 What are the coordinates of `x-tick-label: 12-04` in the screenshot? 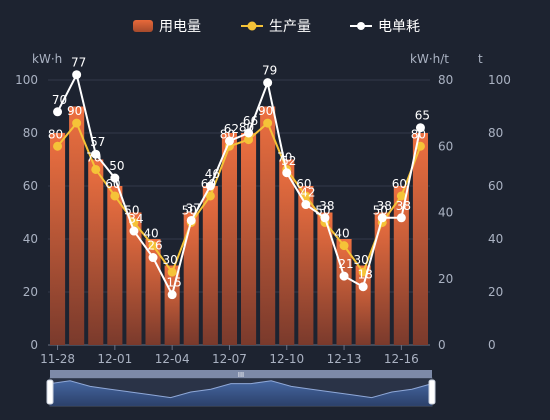 It's located at (172, 359).